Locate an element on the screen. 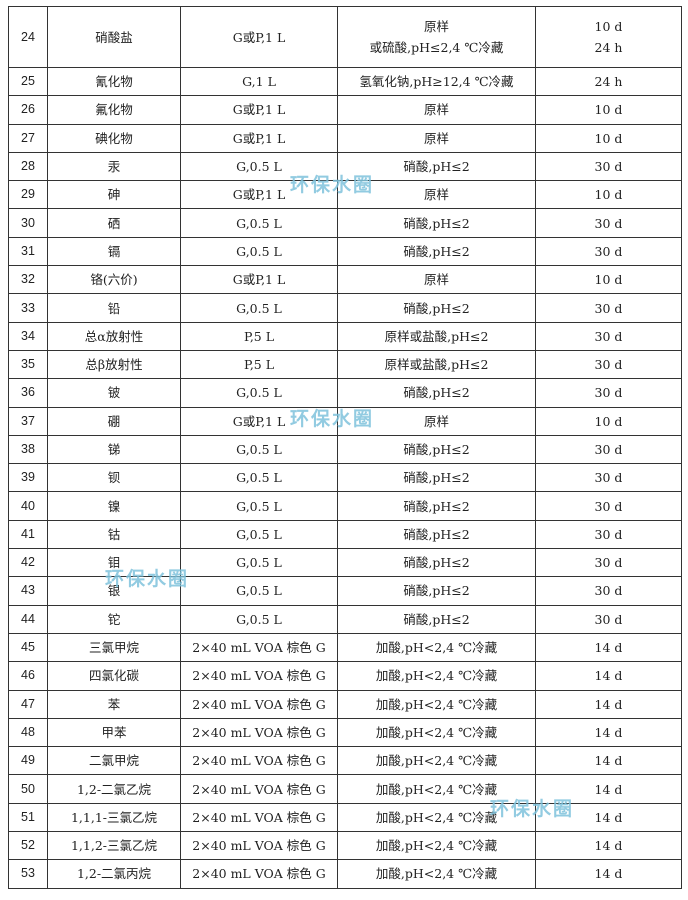  item-name: 甲苯 is located at coordinates (114, 732).